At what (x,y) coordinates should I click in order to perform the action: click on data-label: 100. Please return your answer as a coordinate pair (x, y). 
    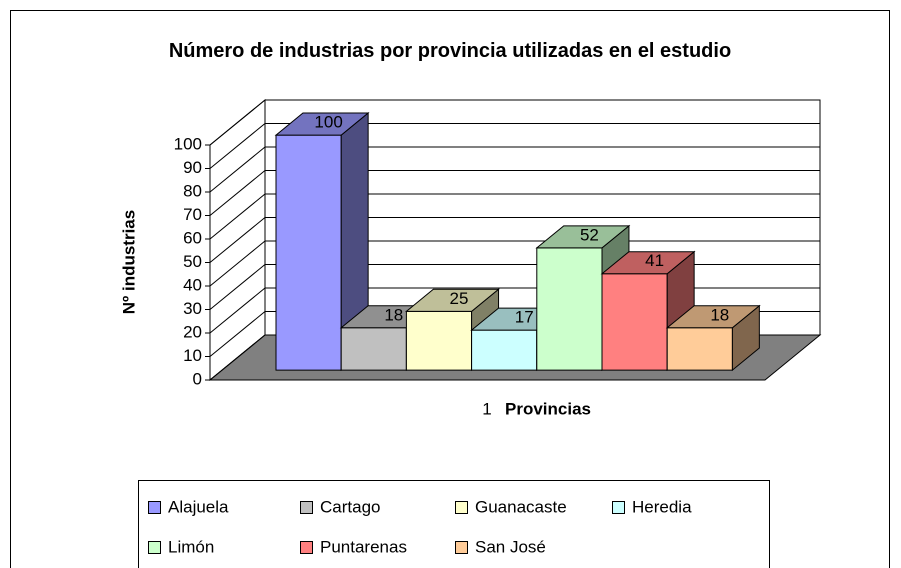
    Looking at the image, I should click on (328, 122).